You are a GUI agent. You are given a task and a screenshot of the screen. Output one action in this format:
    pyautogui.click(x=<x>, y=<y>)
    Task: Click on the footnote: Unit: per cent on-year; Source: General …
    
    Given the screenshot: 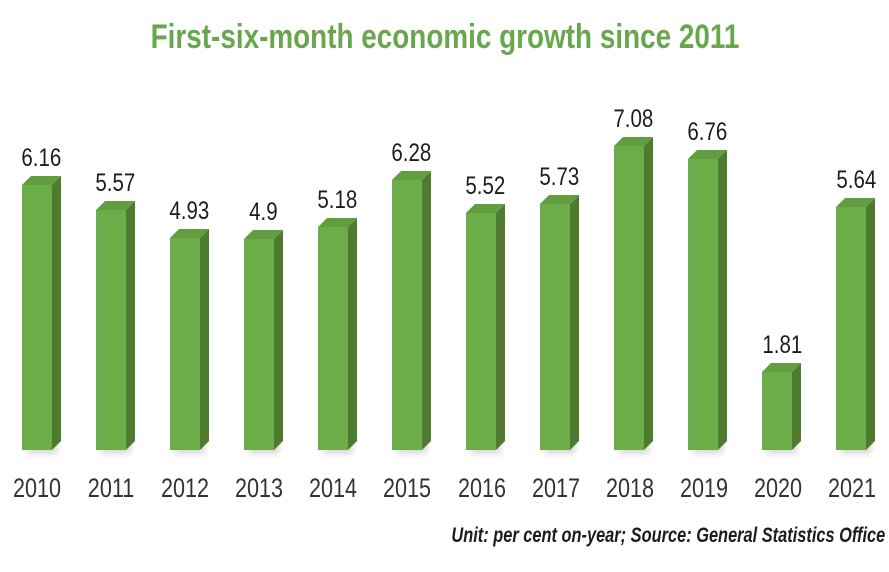 What is the action you would take?
    pyautogui.click(x=607, y=535)
    